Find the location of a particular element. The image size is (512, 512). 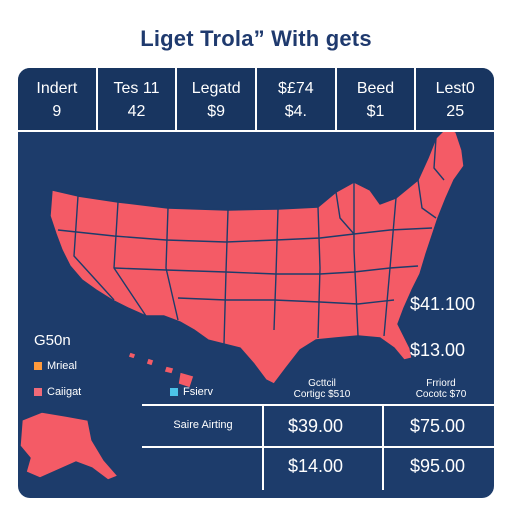

column-header: Gcttcil Cortigc $510 is located at coordinates (322, 389).